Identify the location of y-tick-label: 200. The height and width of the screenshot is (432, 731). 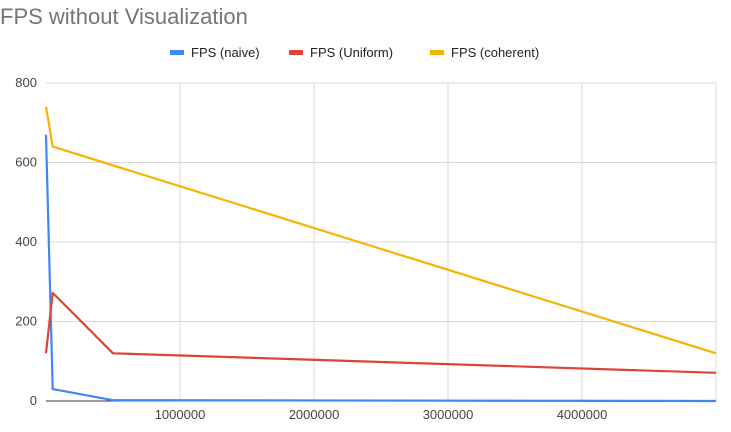
(26, 321).